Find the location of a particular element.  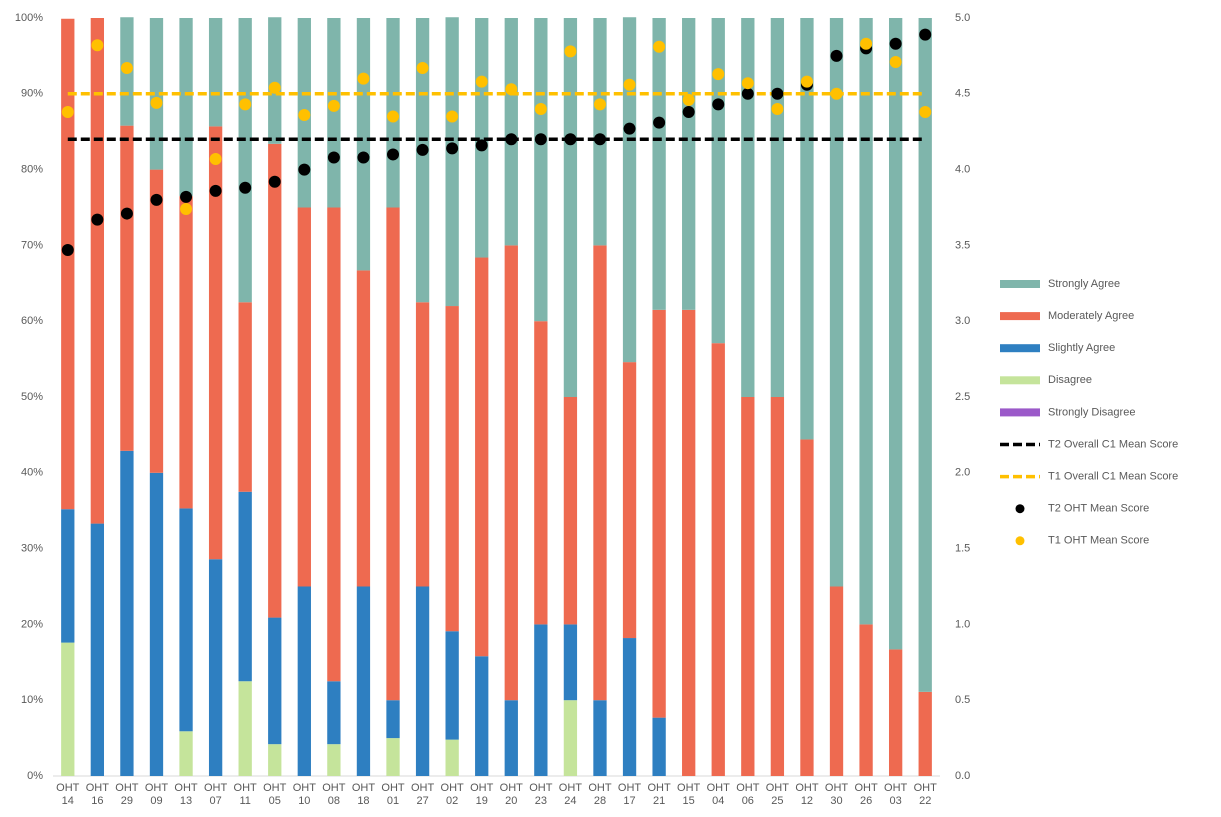

x-tick-label-box: OHT 03 is located at coordinates (896, 794).